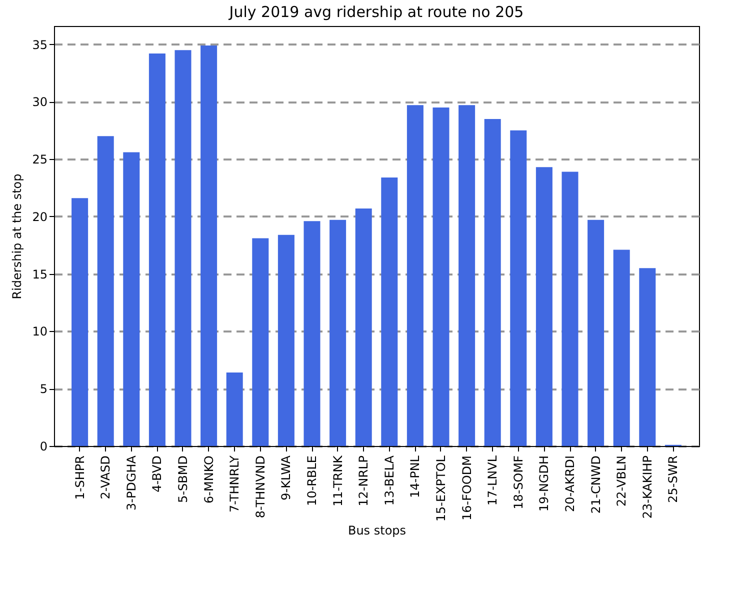 The image size is (740, 602). Describe the element at coordinates (570, 484) in the screenshot. I see `x-tick-label: 20-AKRDI` at that location.